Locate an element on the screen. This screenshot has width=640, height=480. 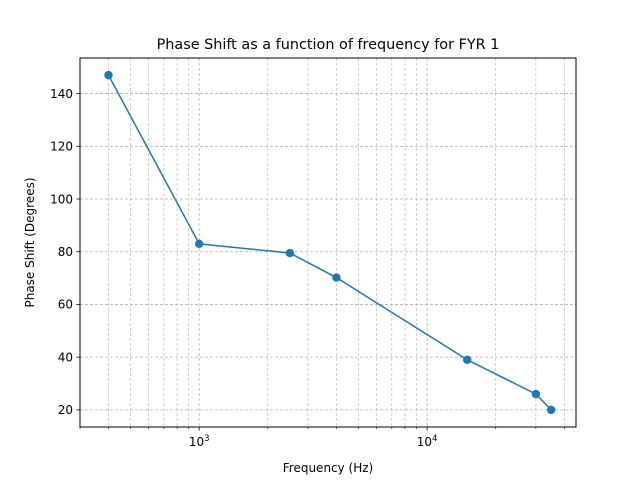
y-tick-label: 60 is located at coordinates (65, 305).